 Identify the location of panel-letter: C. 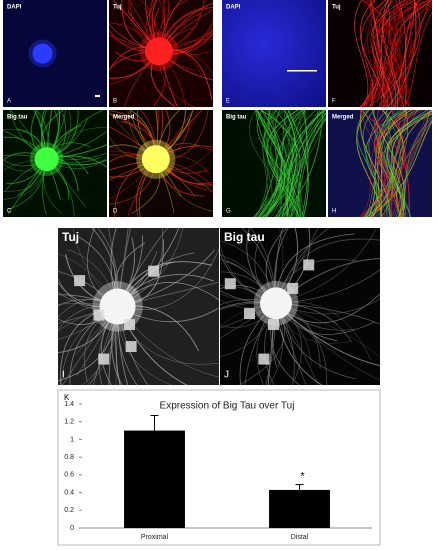
(9, 212).